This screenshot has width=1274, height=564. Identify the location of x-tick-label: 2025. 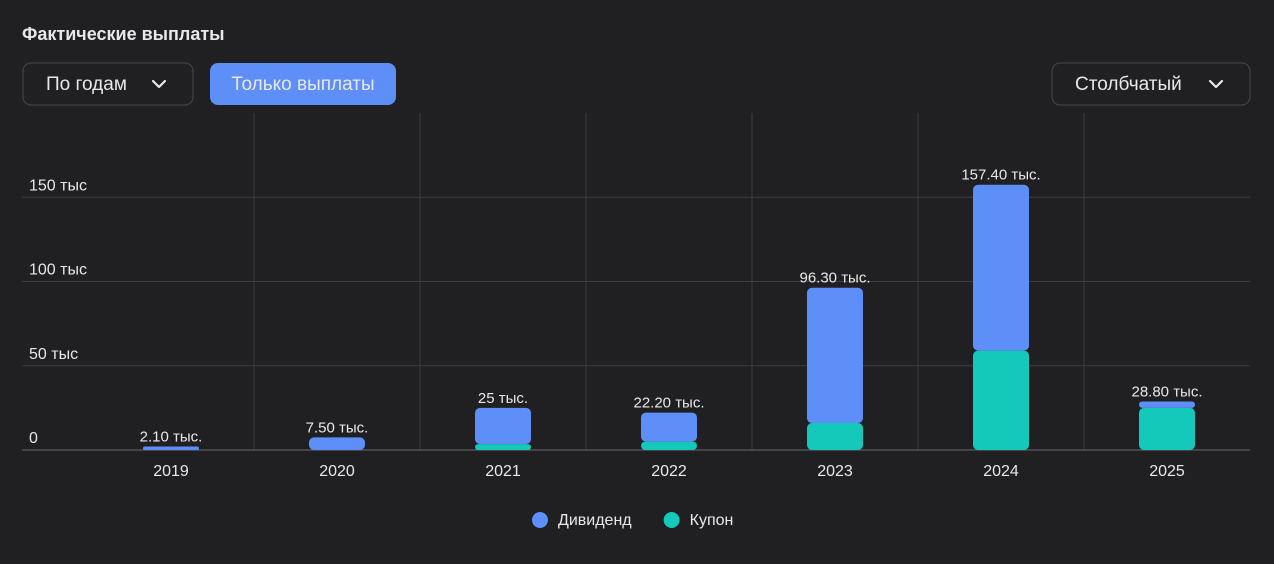
(1167, 471).